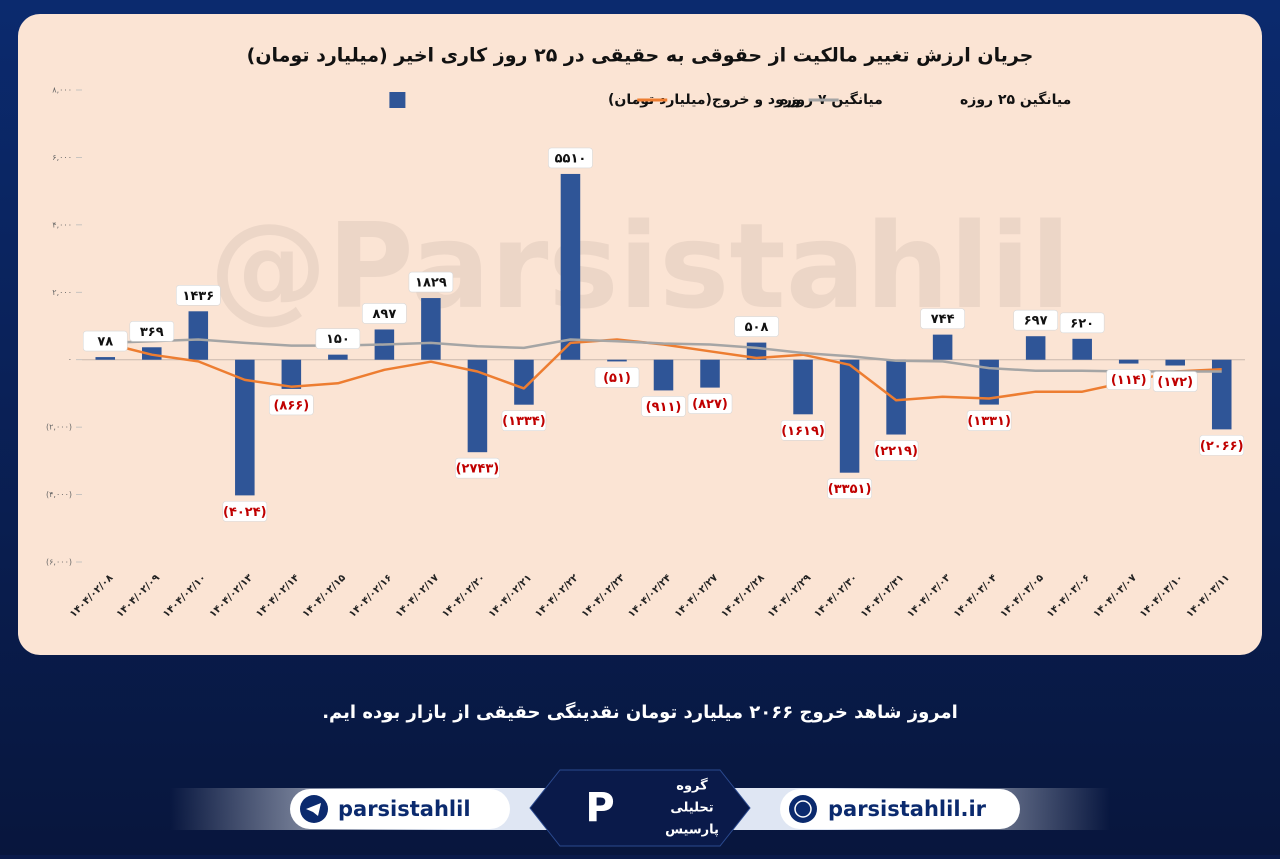 This screenshot has width=1280, height=859. I want to click on value-label: ۶۲۰, so click(1082, 323).